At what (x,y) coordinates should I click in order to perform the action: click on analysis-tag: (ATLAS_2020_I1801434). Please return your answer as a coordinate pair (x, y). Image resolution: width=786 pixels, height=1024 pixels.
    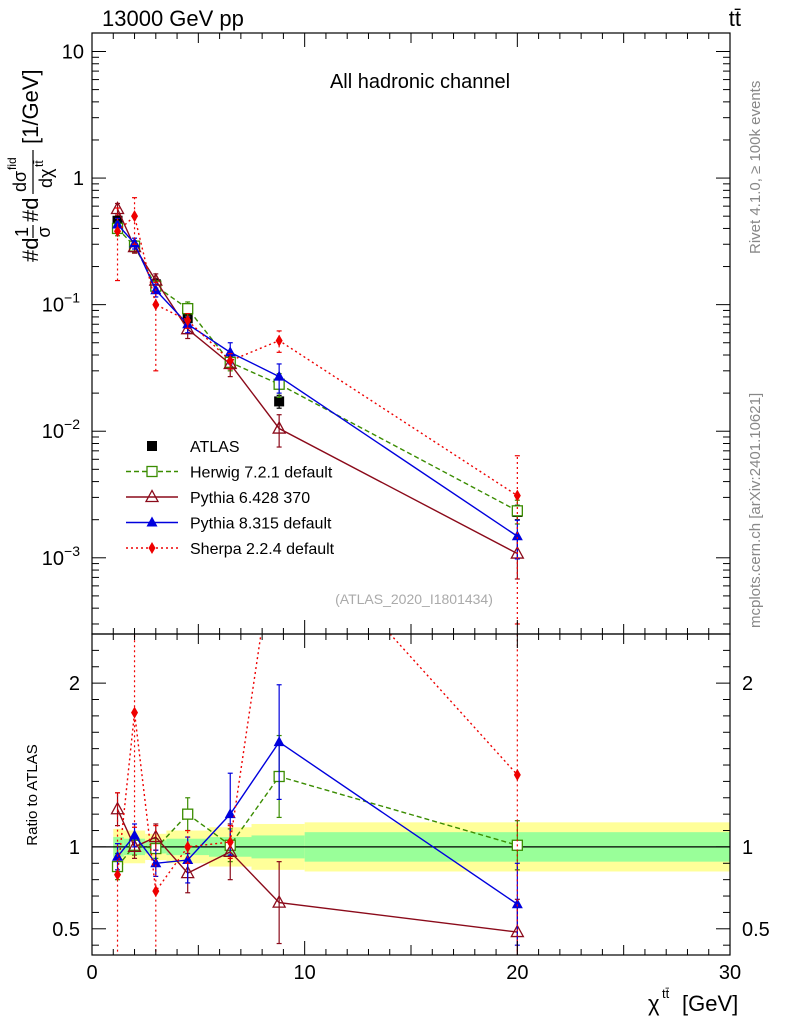
    Looking at the image, I should click on (414, 599).